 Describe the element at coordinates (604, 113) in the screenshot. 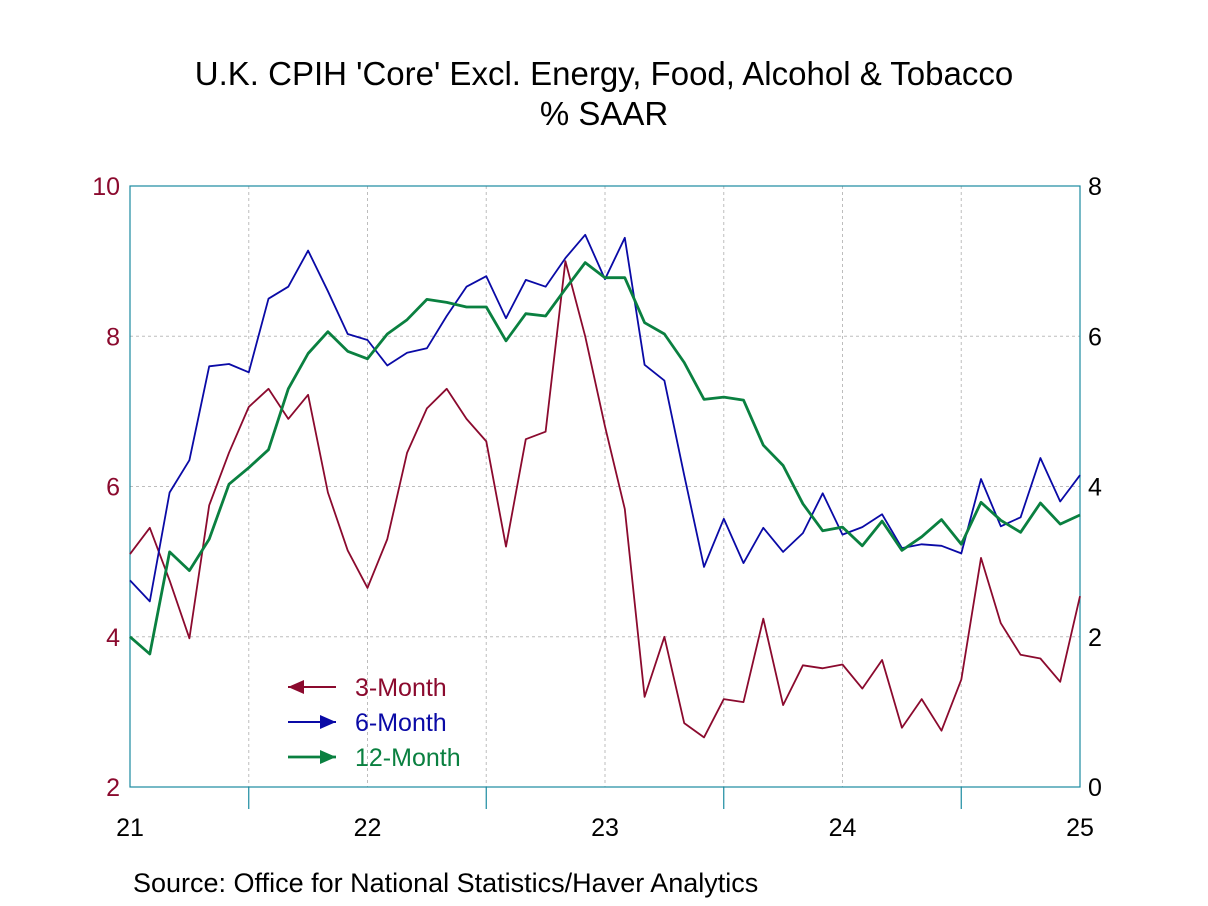

I see `chart-subtitle: % SAAR` at that location.